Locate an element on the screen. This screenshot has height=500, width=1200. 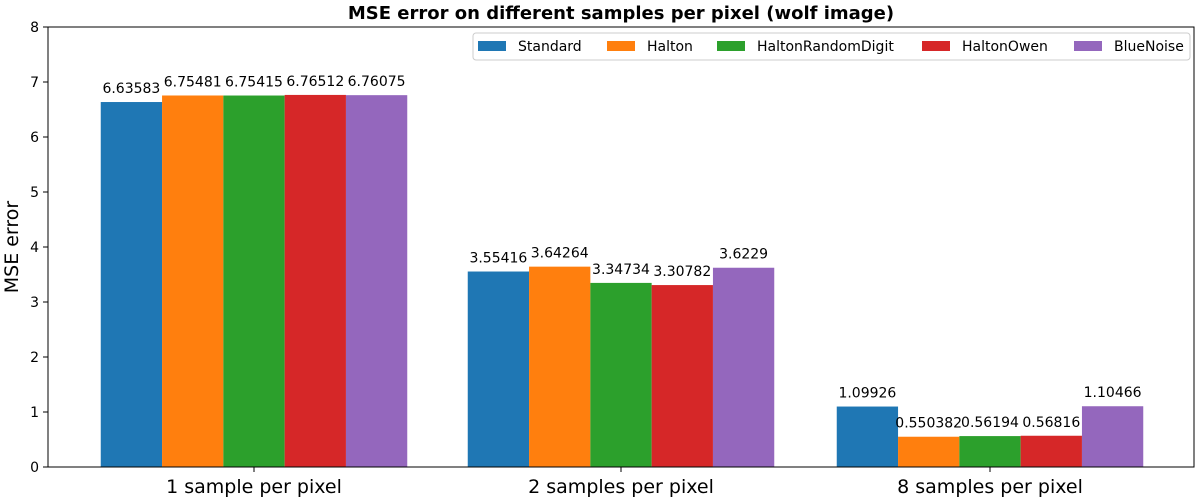
y-tick-label: 7 is located at coordinates (34, 83).